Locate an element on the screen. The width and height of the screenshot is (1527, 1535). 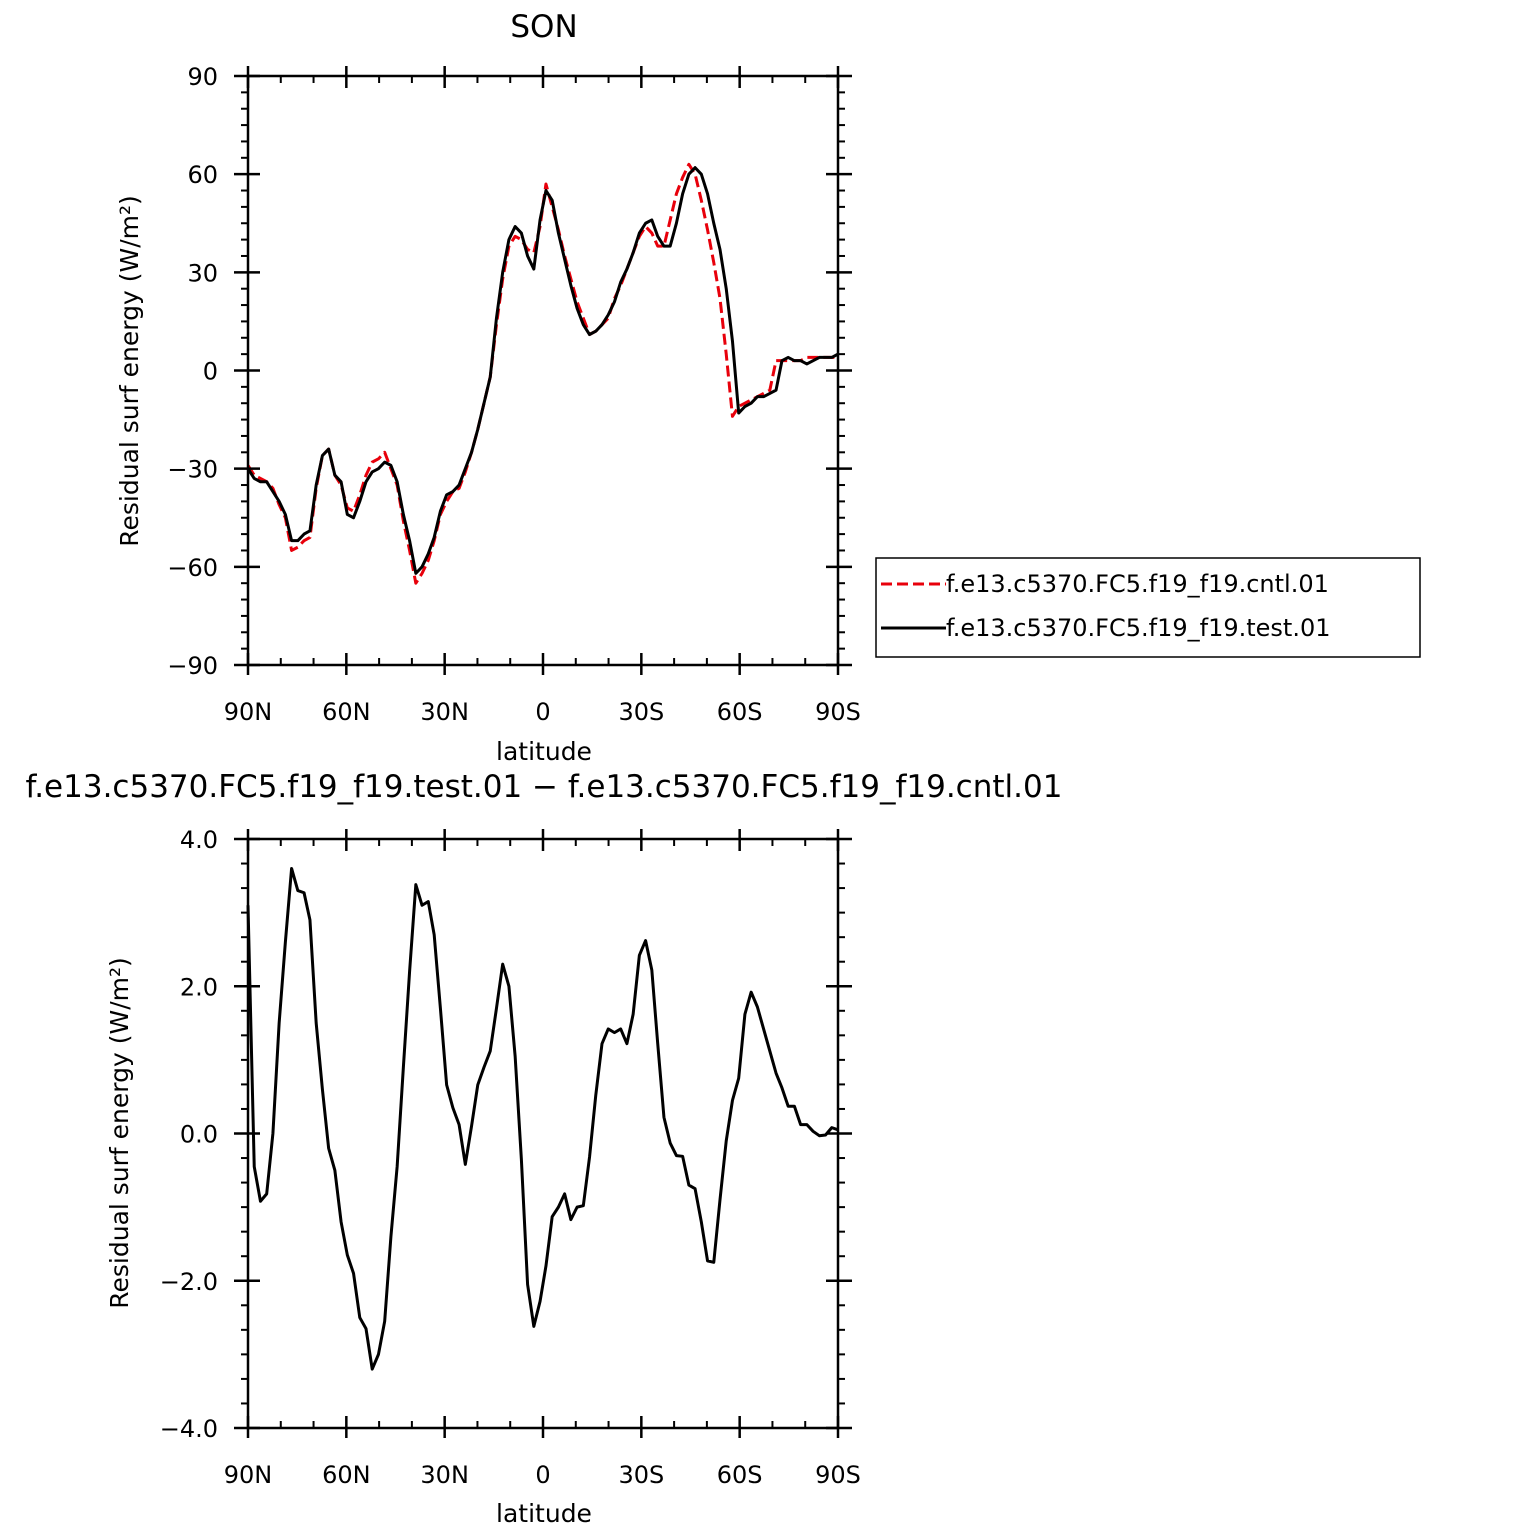
top-y-tick-label: −30 is located at coordinates (192, 470).